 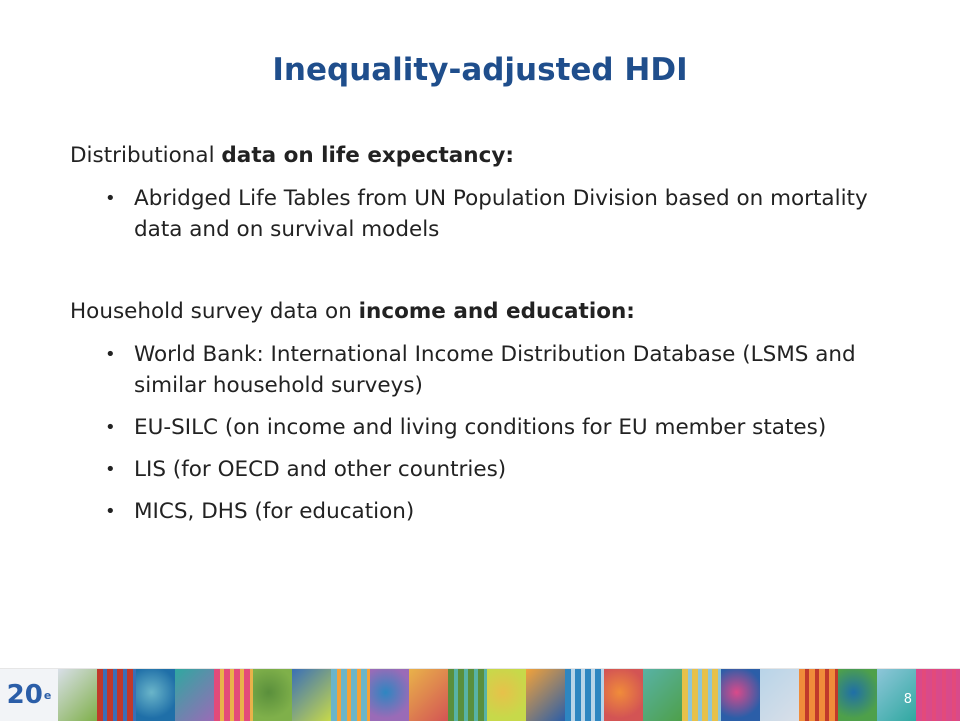 I want to click on section-spacer, so click(x=495, y=276).